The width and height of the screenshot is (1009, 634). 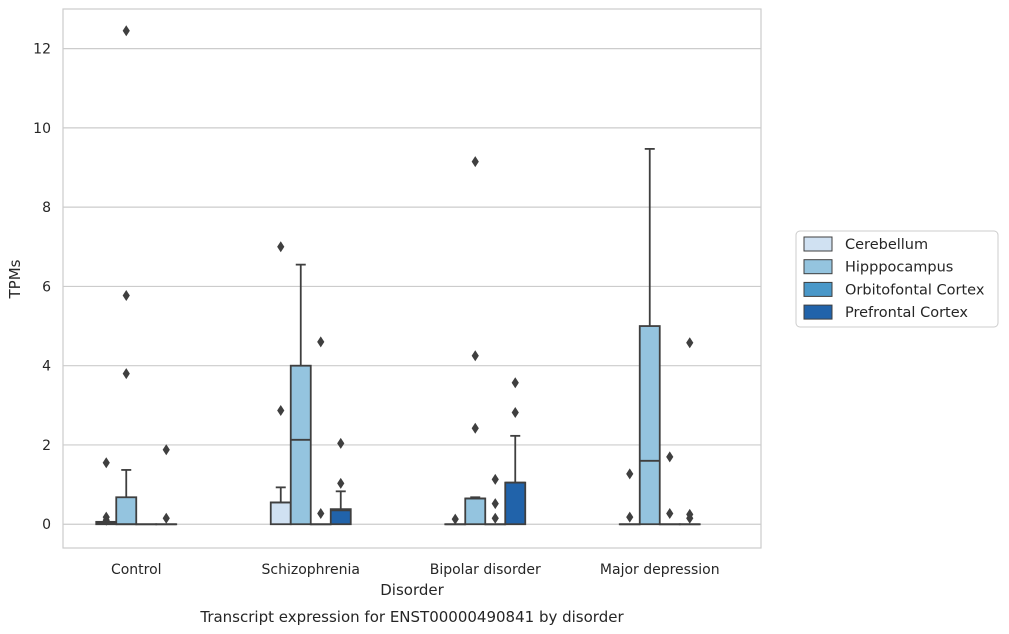 I want to click on legend-label: Orbitofontal Cortex, so click(x=915, y=290).